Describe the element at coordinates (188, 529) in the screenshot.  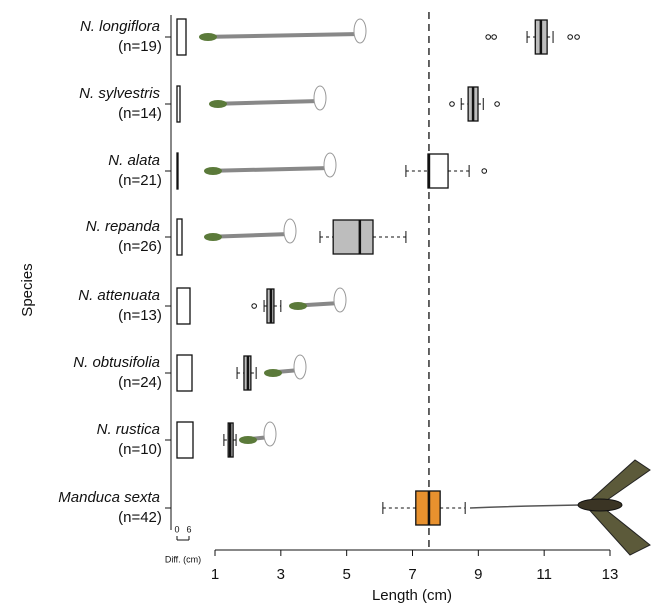
I see `diff-tick-label: 6` at that location.